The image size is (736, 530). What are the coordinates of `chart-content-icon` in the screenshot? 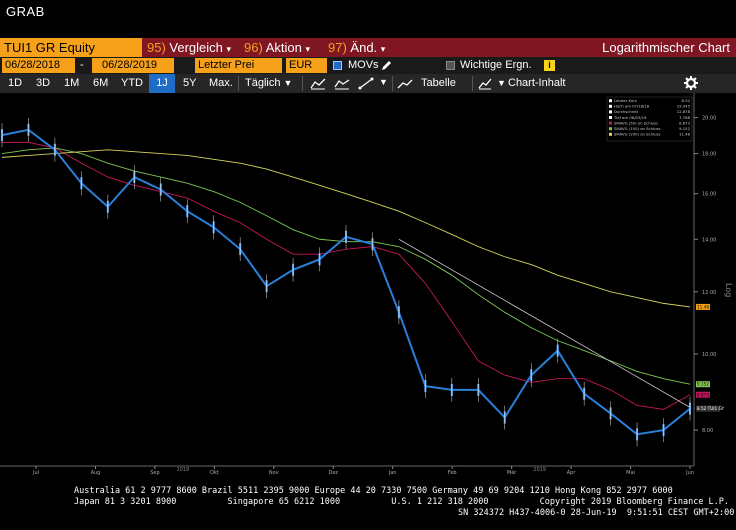 It's located at (485, 83).